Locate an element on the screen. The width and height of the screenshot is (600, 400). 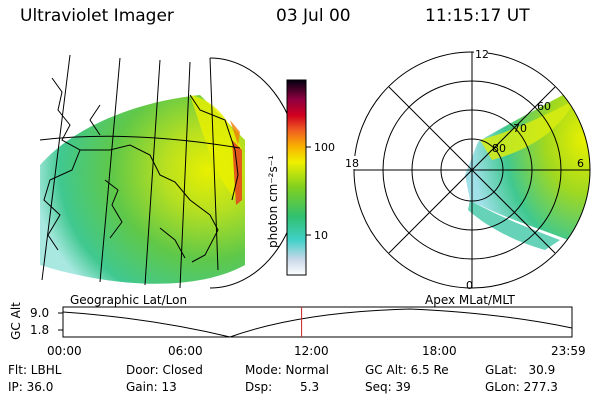
apex-label: Apex MLat/MLT is located at coordinates (470, 300).